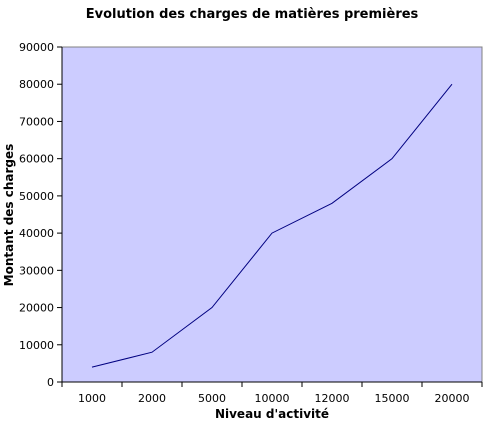 The height and width of the screenshot is (424, 488). Describe the element at coordinates (36, 196) in the screenshot. I see `y-tick-label: 50000` at that location.